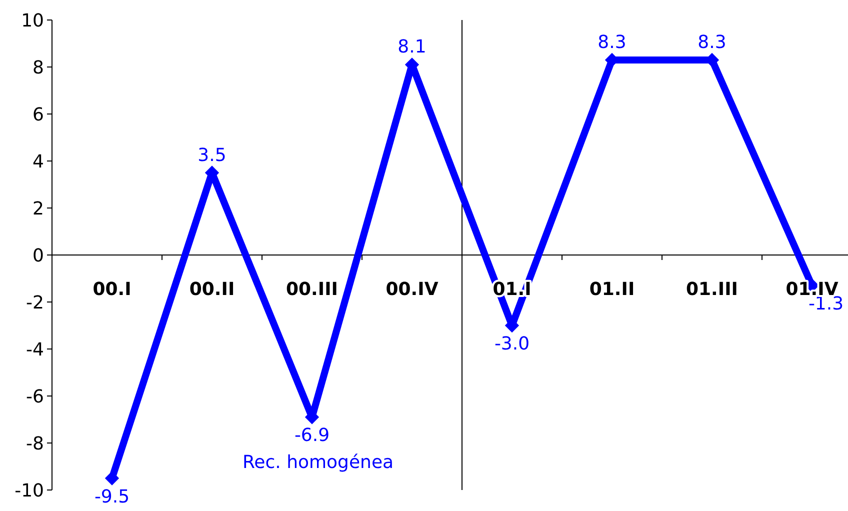 This screenshot has height=511, width=848. What do you see at coordinates (412, 289) in the screenshot?
I see `x-tick-label: 00.IV` at bounding box center [412, 289].